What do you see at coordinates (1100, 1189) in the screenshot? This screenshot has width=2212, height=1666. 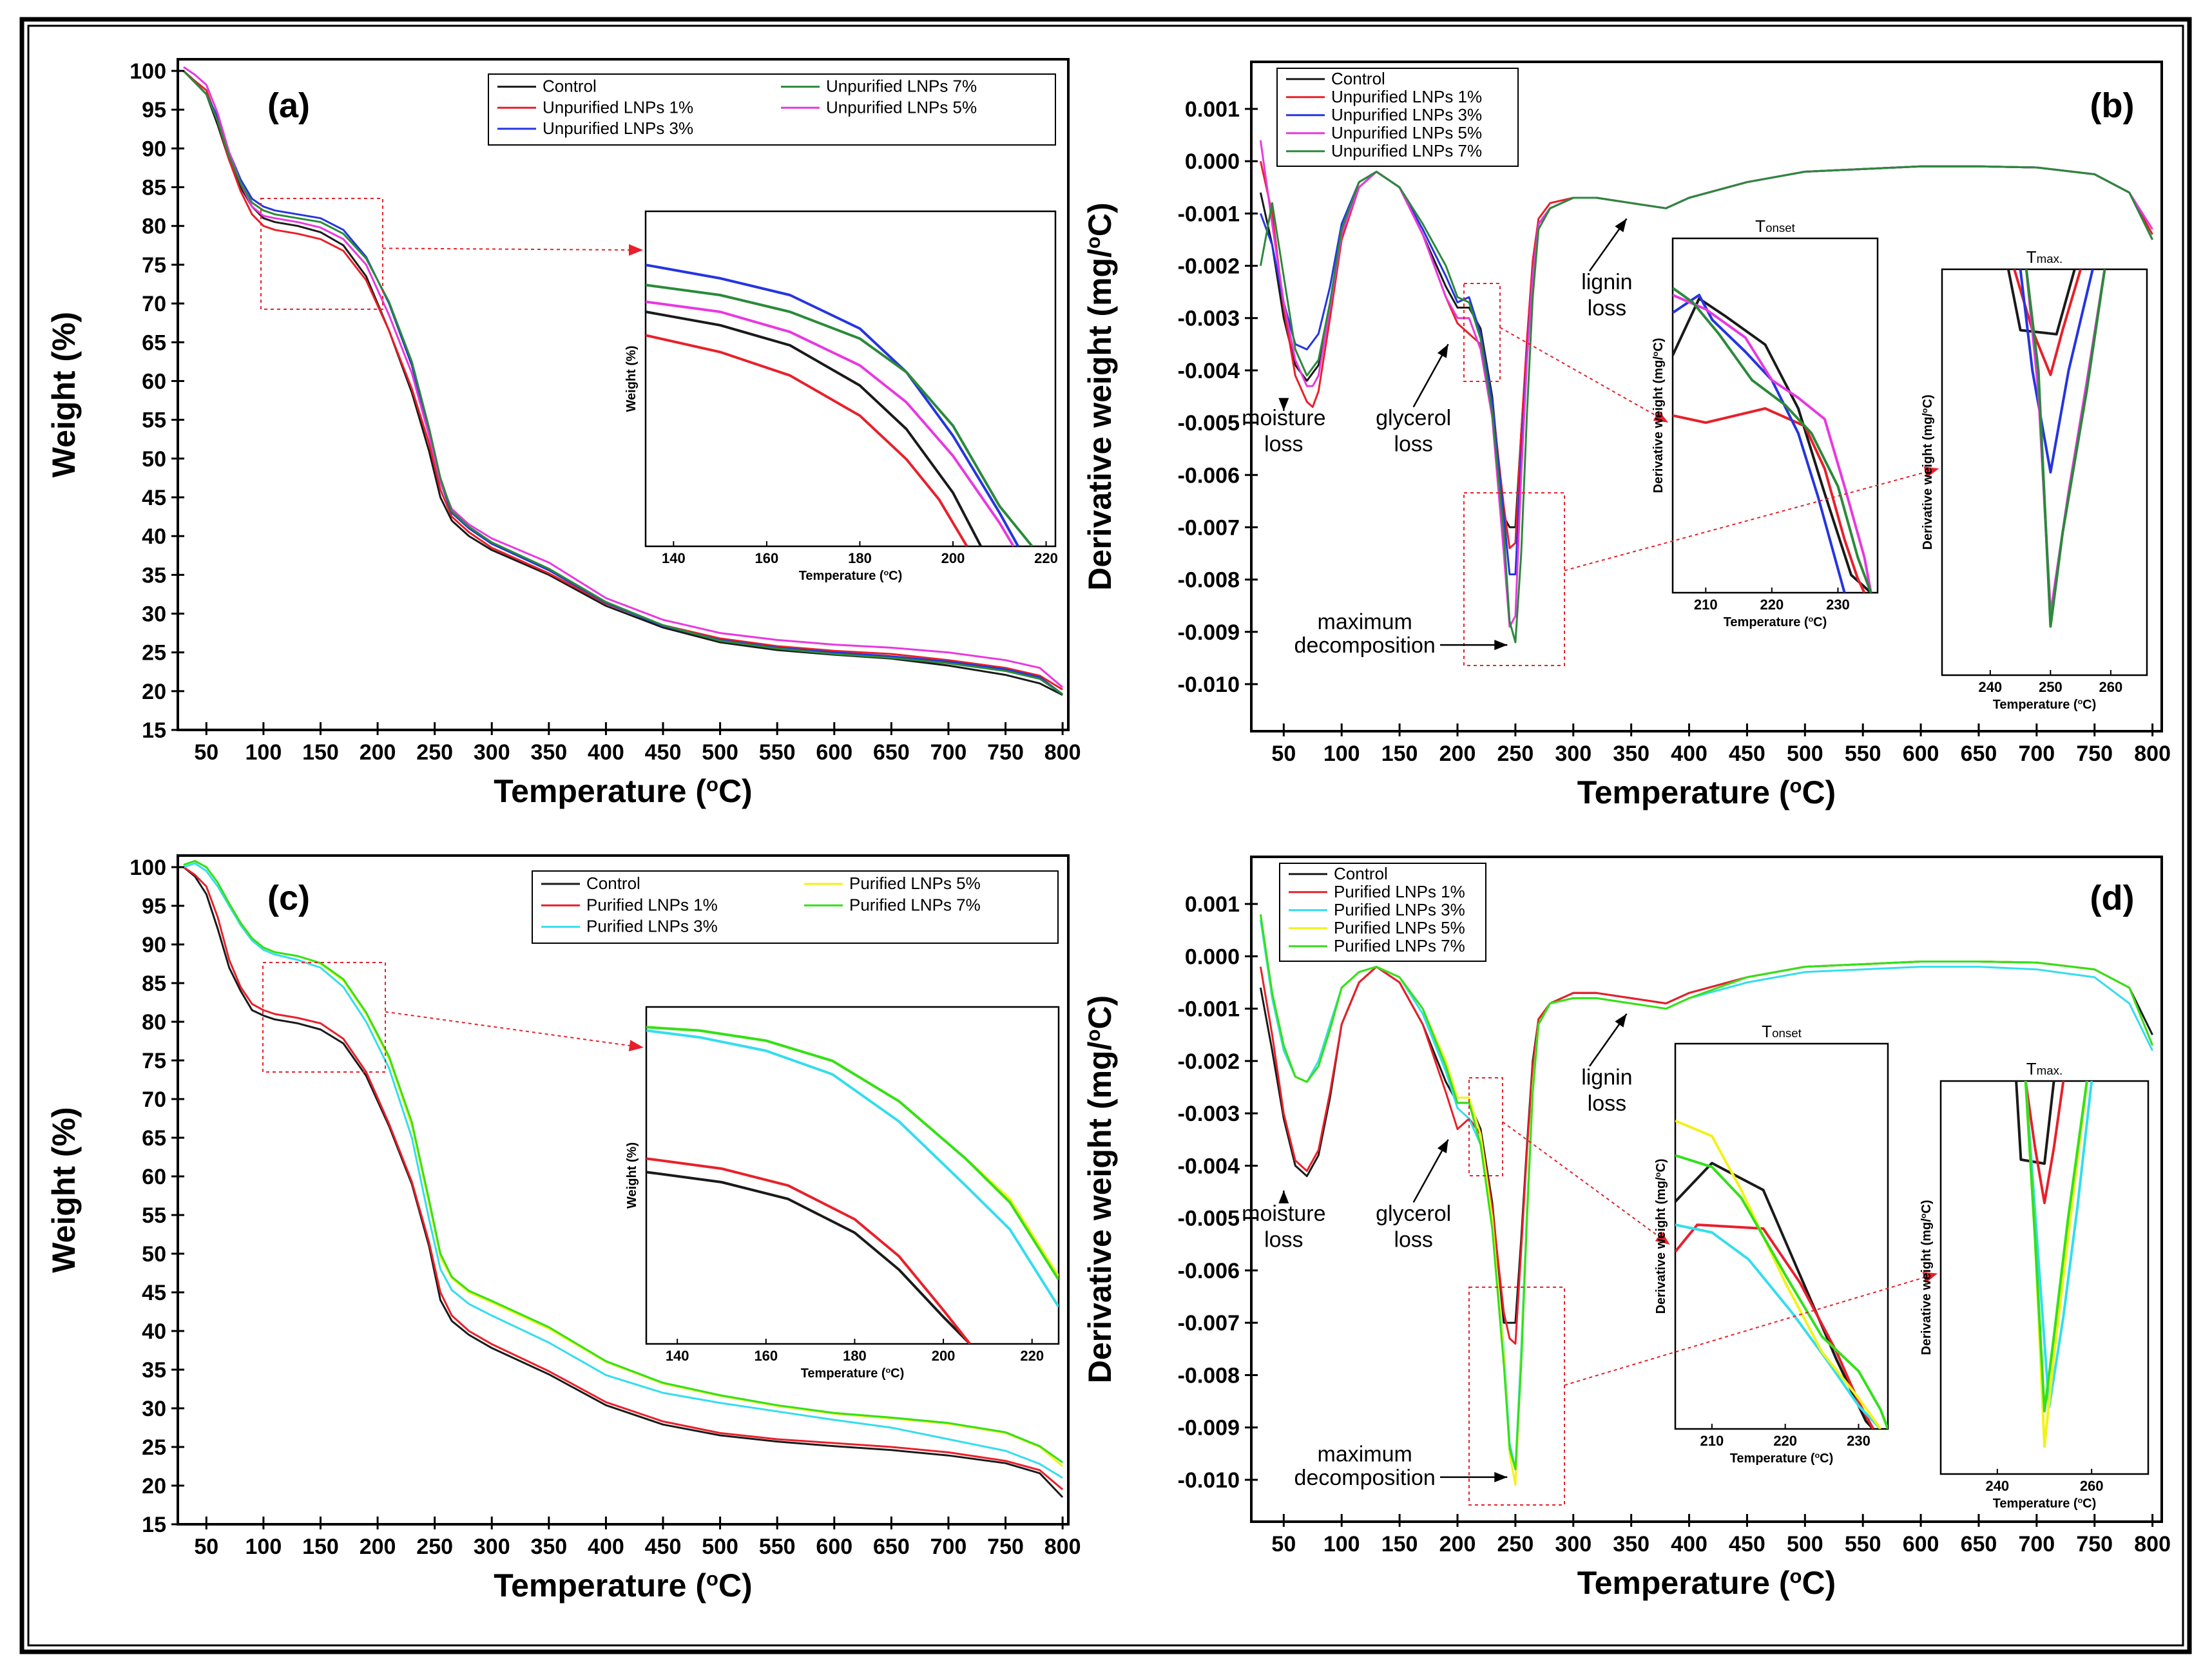 I see `y-axis-title: Derivative weight (mg/oC)` at bounding box center [1100, 1189].